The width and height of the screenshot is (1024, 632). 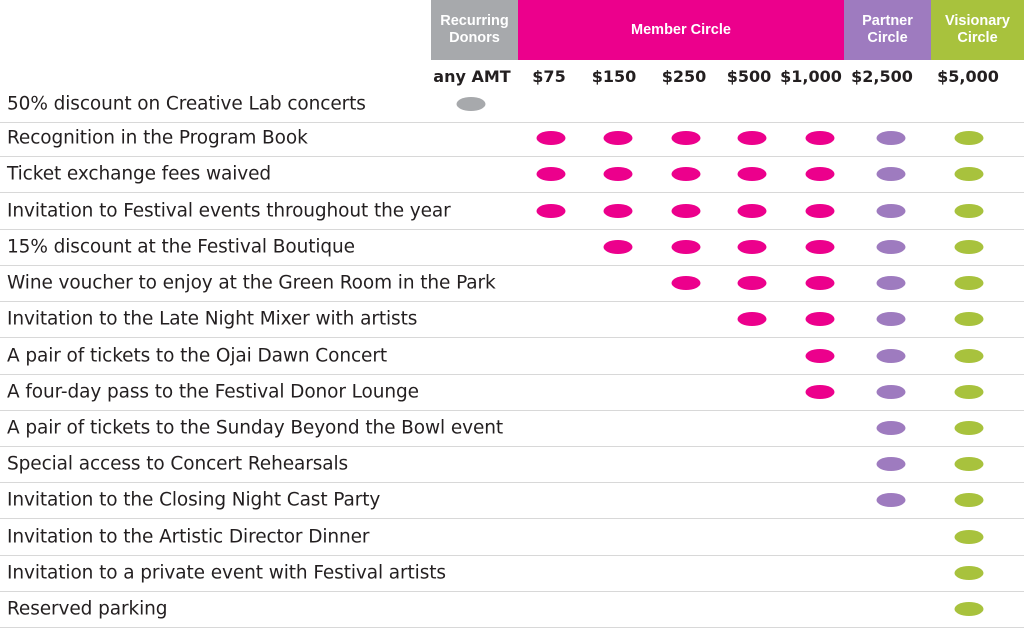 I want to click on benefit-row: Reserved parking, so click(x=512, y=609).